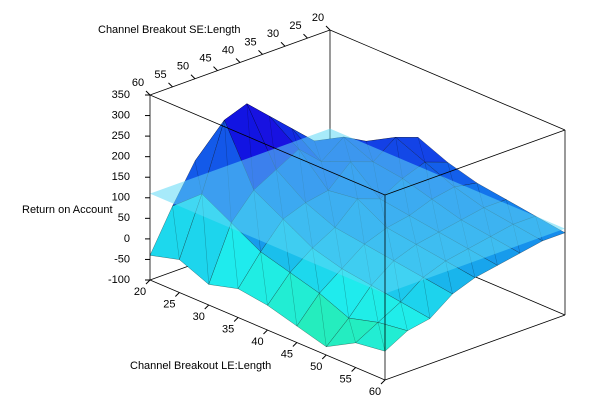  I want to click on x-tick-label: 45, so click(287, 354).